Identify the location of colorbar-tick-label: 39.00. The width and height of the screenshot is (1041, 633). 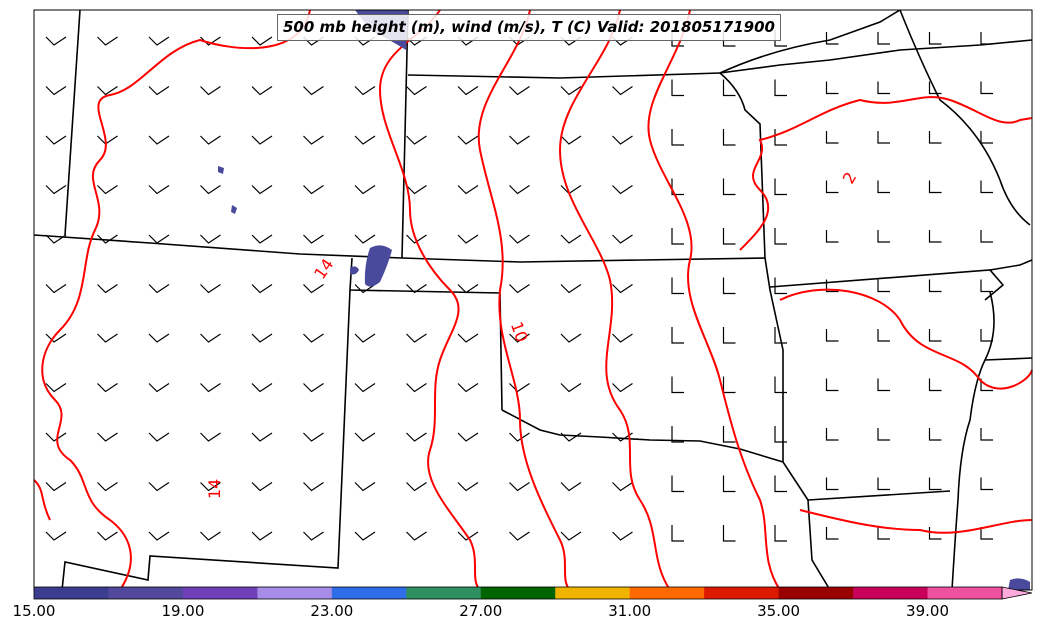
(928, 611).